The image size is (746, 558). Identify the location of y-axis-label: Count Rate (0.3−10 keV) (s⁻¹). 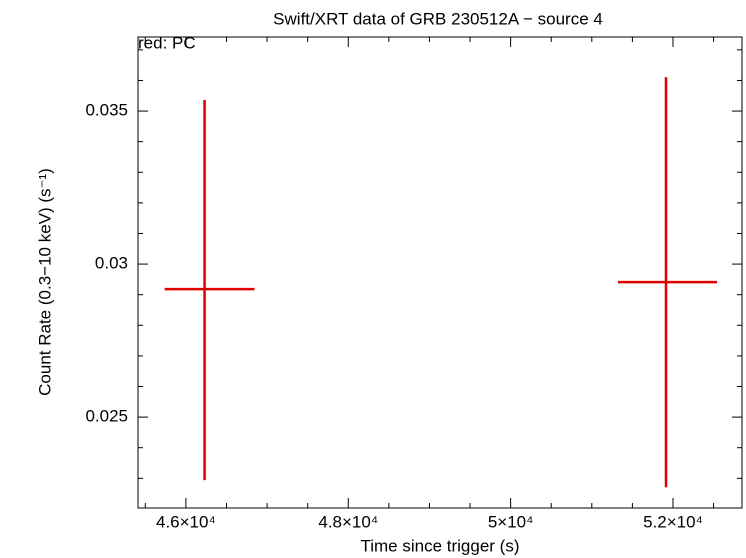
(44, 282).